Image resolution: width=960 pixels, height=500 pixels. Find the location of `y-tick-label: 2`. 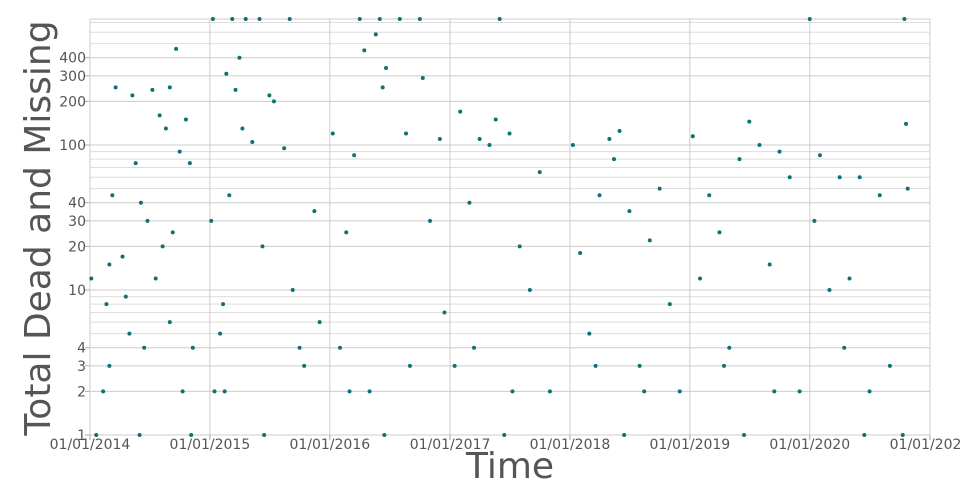

y-tick-label: 2 is located at coordinates (81, 392).